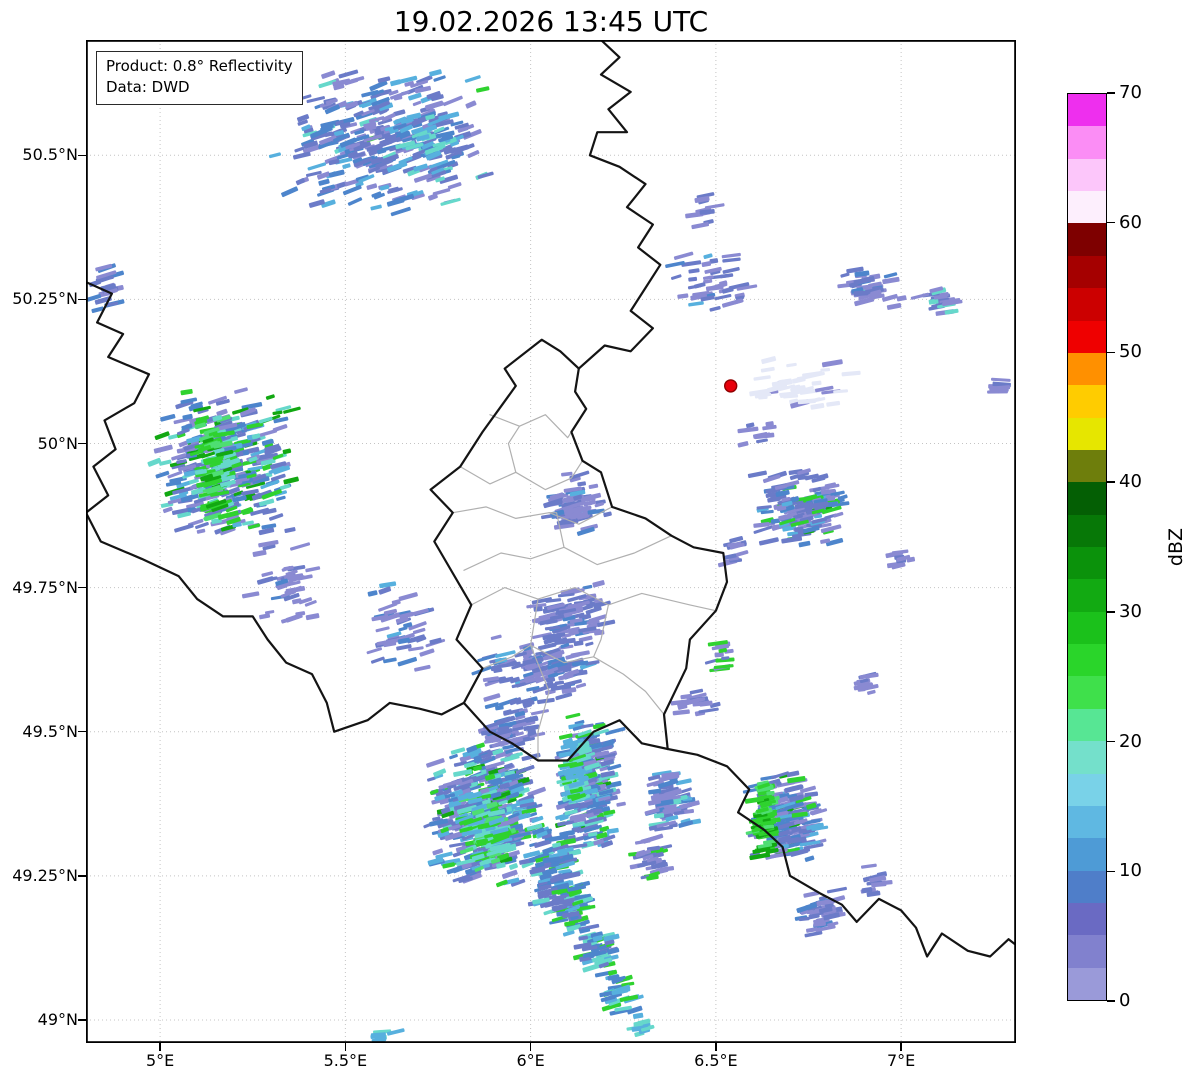 This screenshot has height=1081, width=1202. What do you see at coordinates (1130, 871) in the screenshot?
I see `colorbar-tick-label: 10` at bounding box center [1130, 871].